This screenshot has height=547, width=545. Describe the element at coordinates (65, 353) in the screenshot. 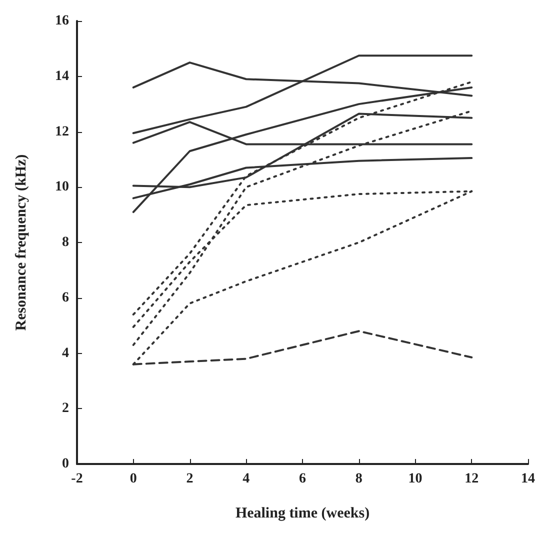

I see `y-tick-label: 4` at that location.